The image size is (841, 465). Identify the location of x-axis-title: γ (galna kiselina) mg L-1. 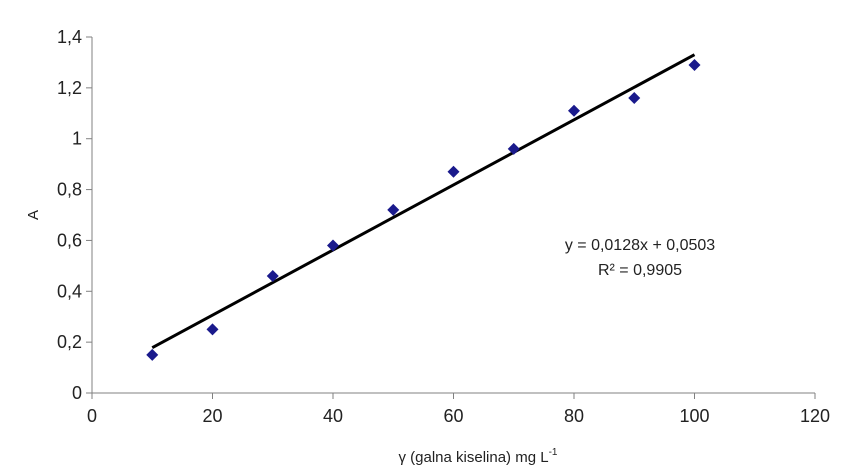
(478, 456).